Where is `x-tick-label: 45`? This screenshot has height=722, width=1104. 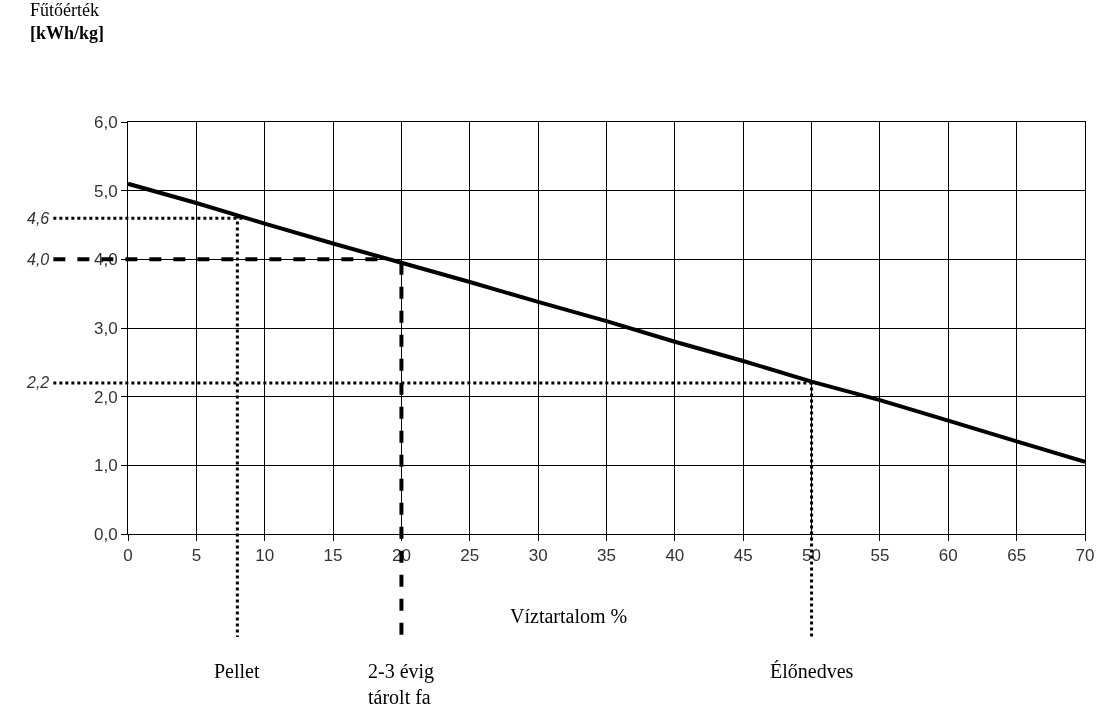 x-tick-label: 45 is located at coordinates (743, 556).